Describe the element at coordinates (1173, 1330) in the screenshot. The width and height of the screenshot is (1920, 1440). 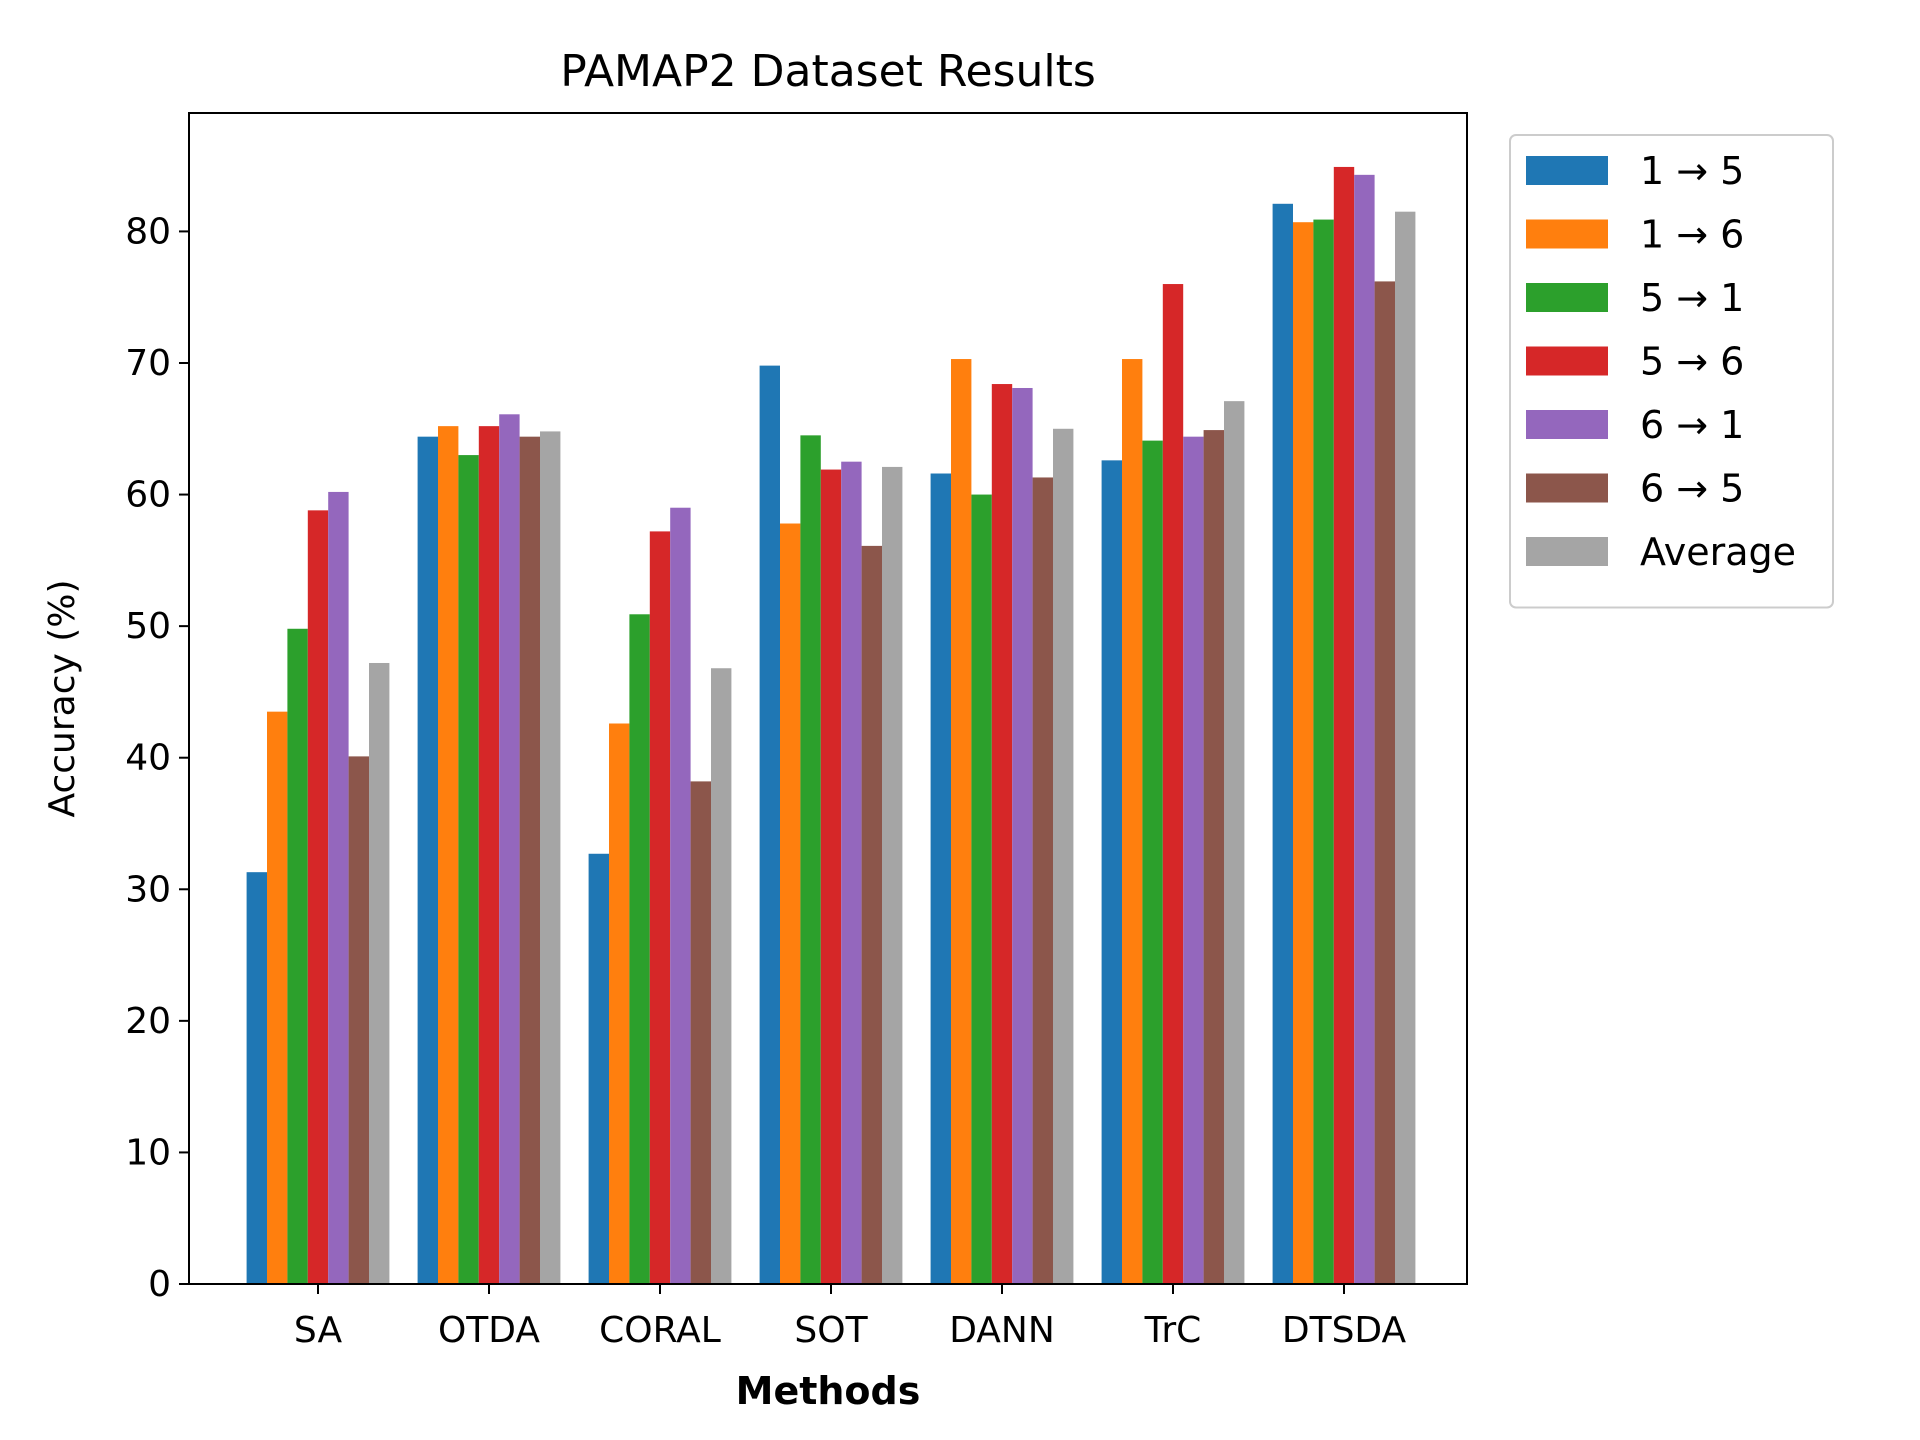
I see `x-tick-label-trc: TrC` at that location.